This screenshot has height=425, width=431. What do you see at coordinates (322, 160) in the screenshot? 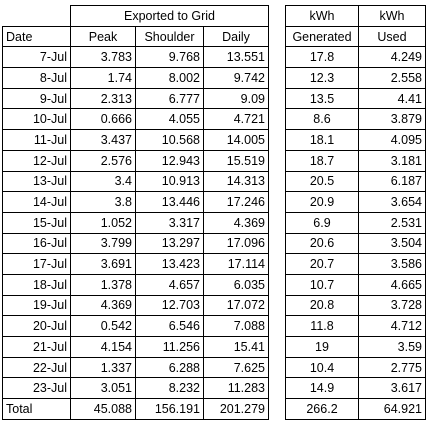
I see `value-cell: 18.7` at bounding box center [322, 160].